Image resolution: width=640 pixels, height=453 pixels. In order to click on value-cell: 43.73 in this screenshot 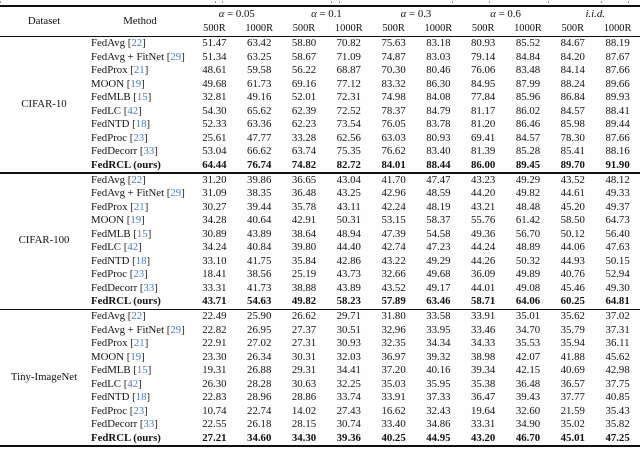, I will do `click(348, 274)`.